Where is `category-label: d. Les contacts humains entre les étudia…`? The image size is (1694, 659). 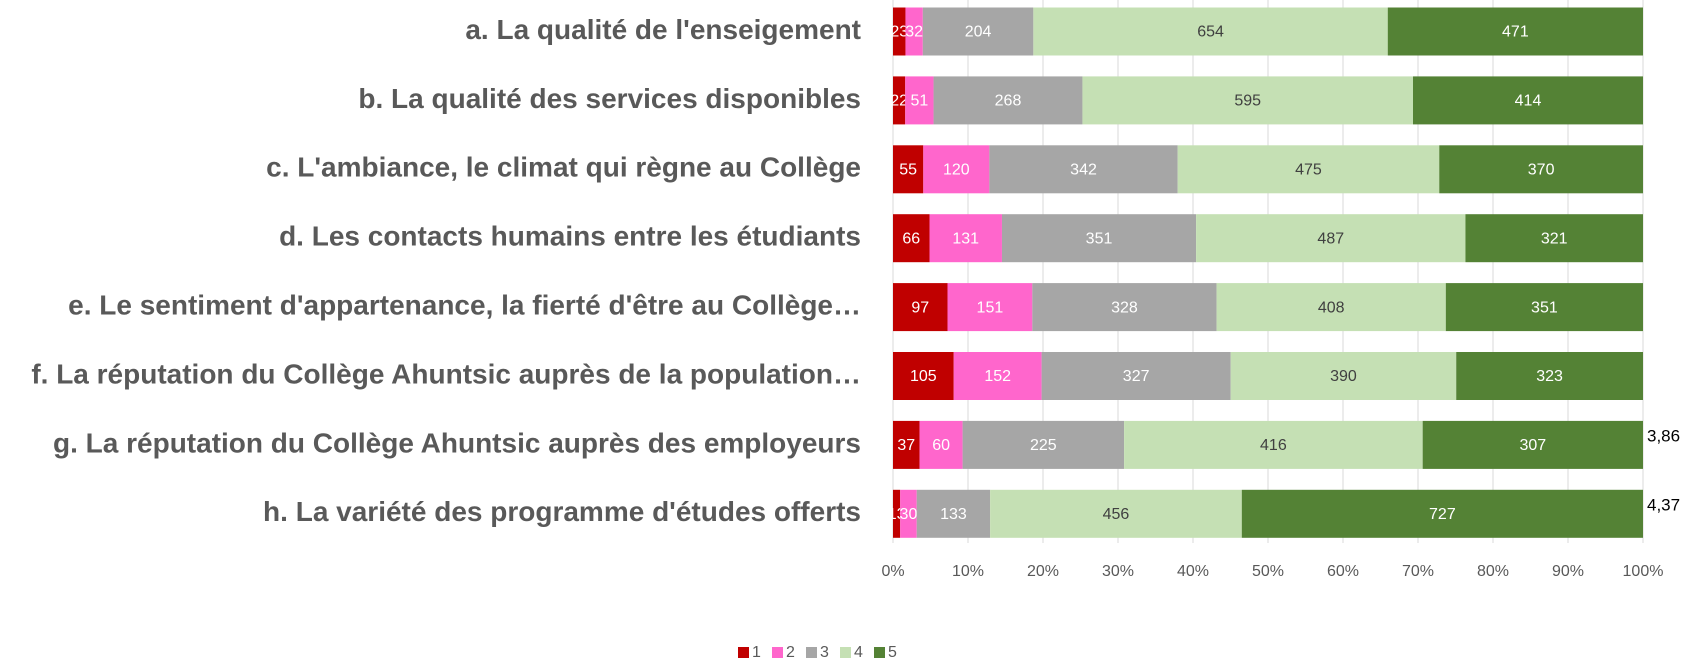 category-label: d. Les contacts humains entre les étudia… is located at coordinates (570, 236).